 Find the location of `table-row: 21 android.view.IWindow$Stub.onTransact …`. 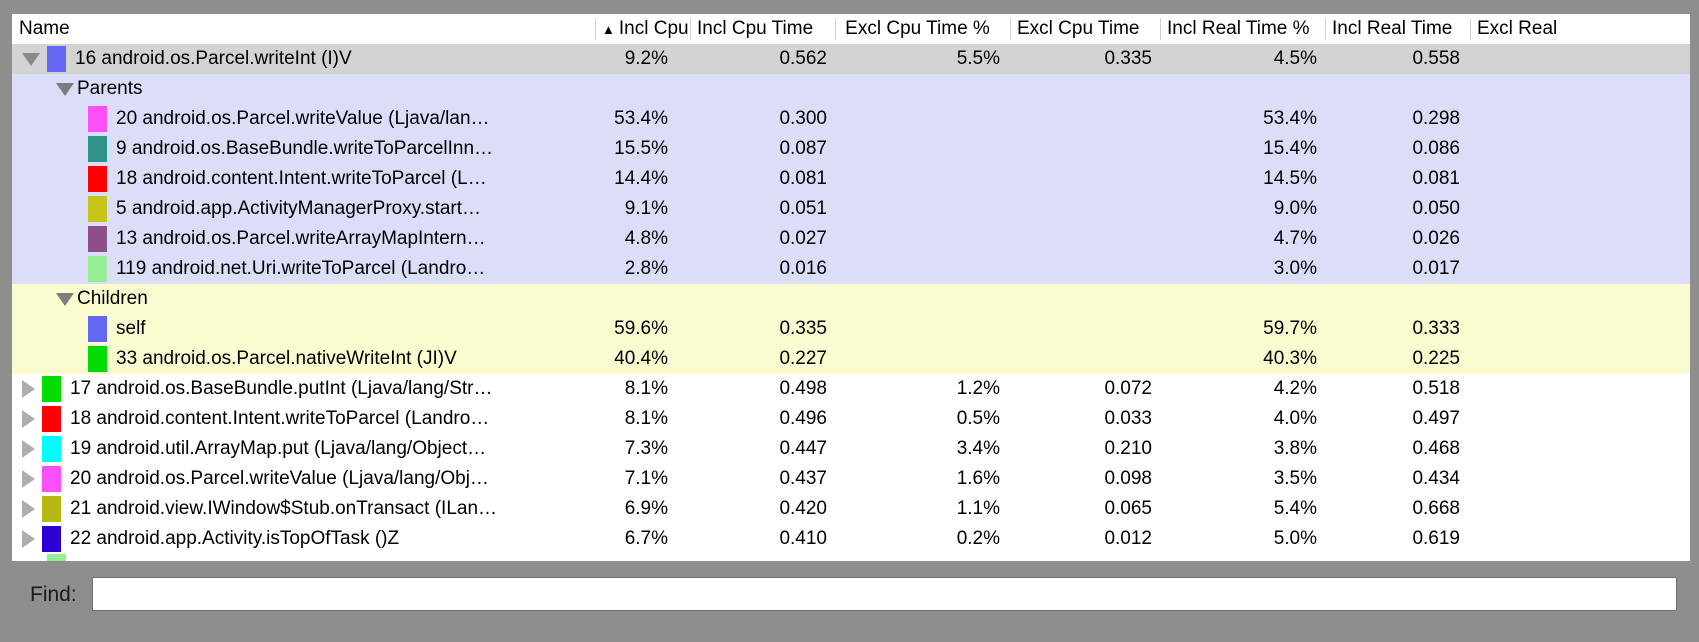

table-row: 21 android.view.IWindow$Stub.onTransact … is located at coordinates (851, 509).